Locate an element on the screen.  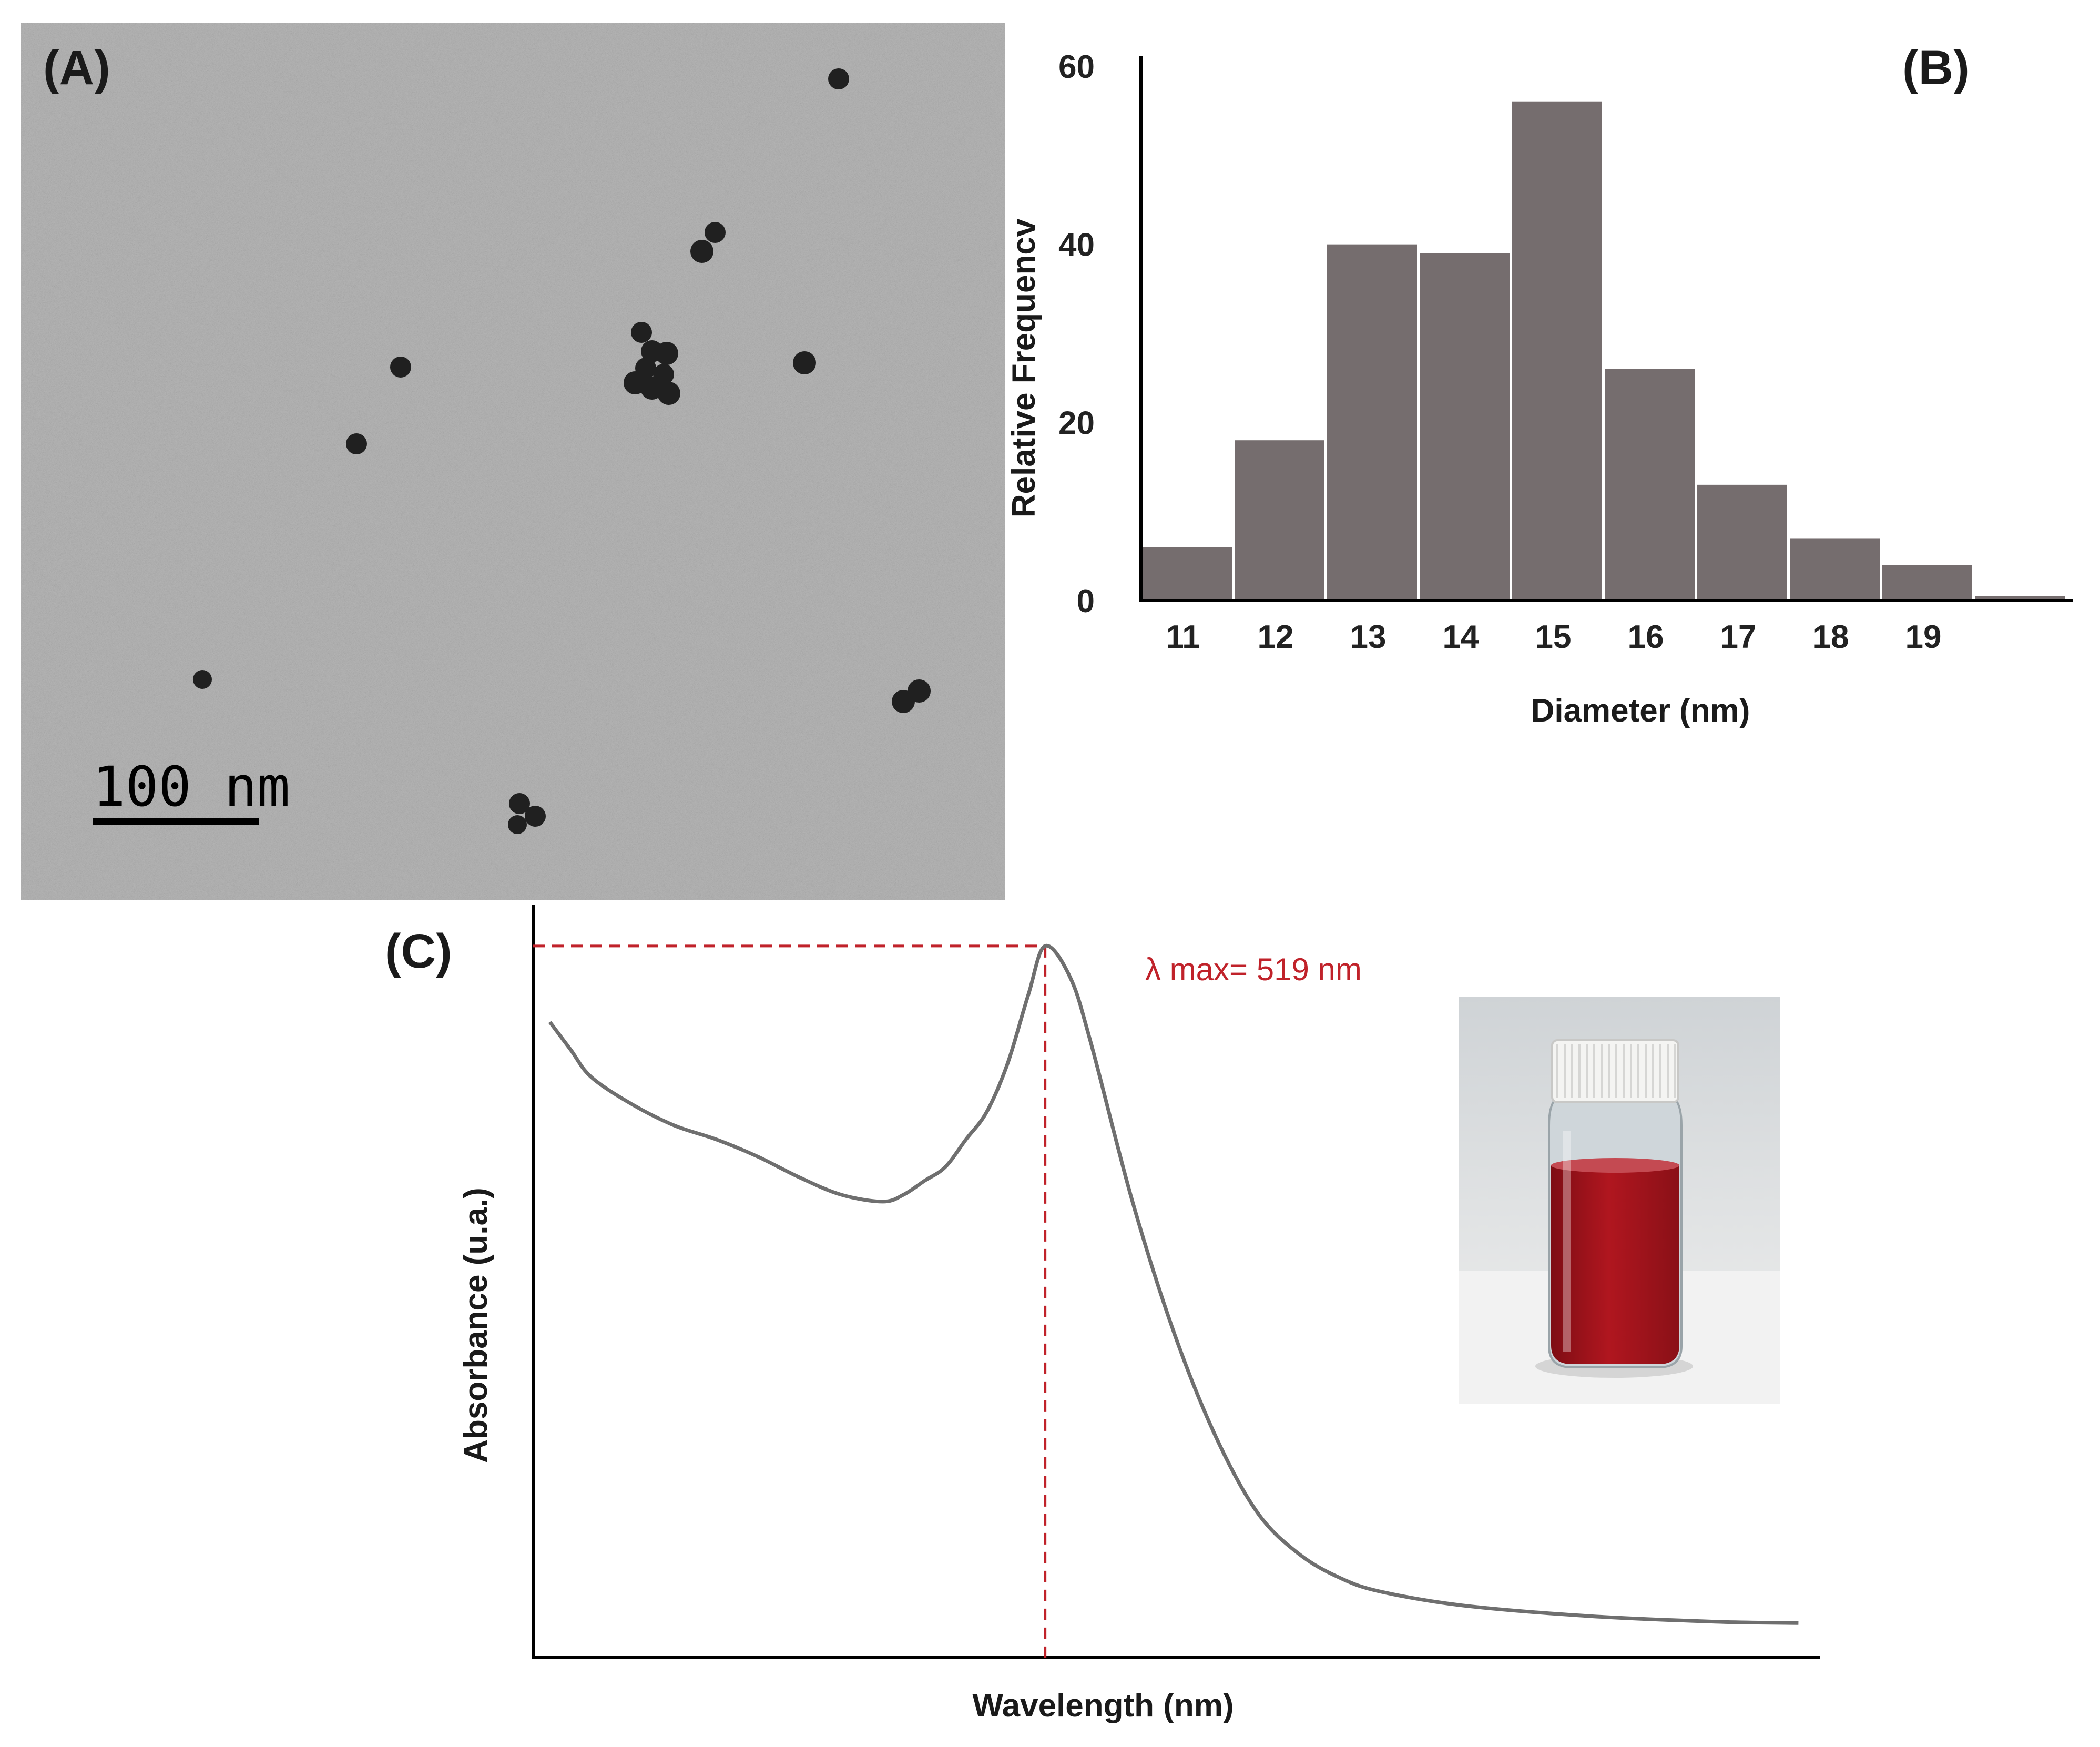
histogram-y-tick-label: 40 is located at coordinates (1076, 245).